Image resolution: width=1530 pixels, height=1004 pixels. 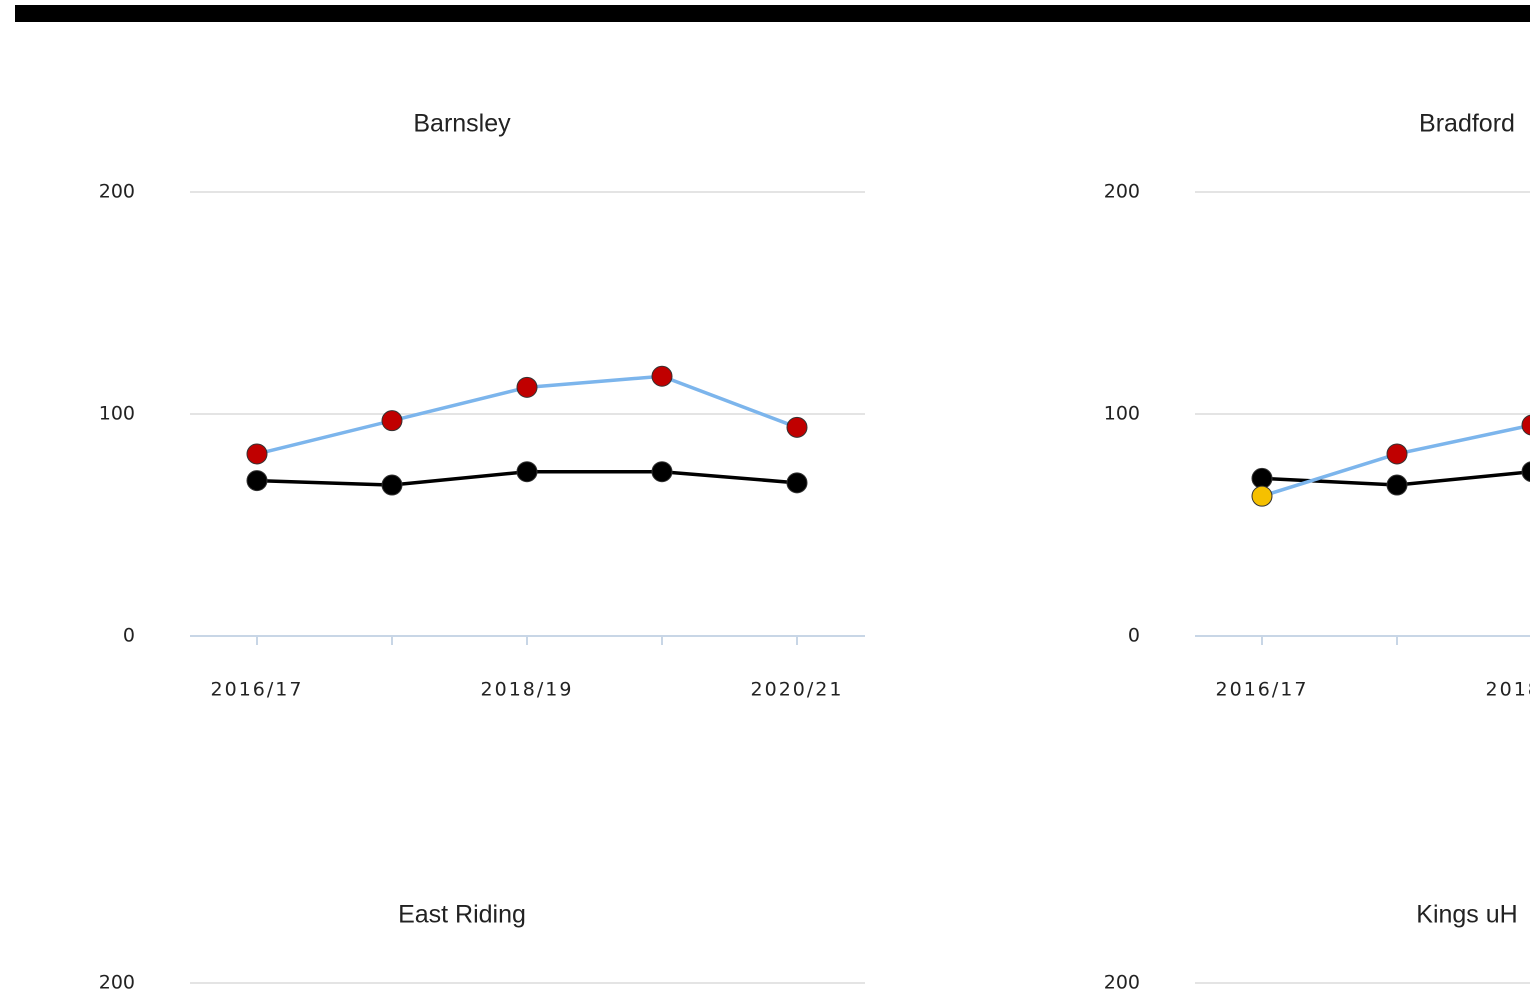 What do you see at coordinates (462, 124) in the screenshot?
I see `chart-title: Barnsley` at bounding box center [462, 124].